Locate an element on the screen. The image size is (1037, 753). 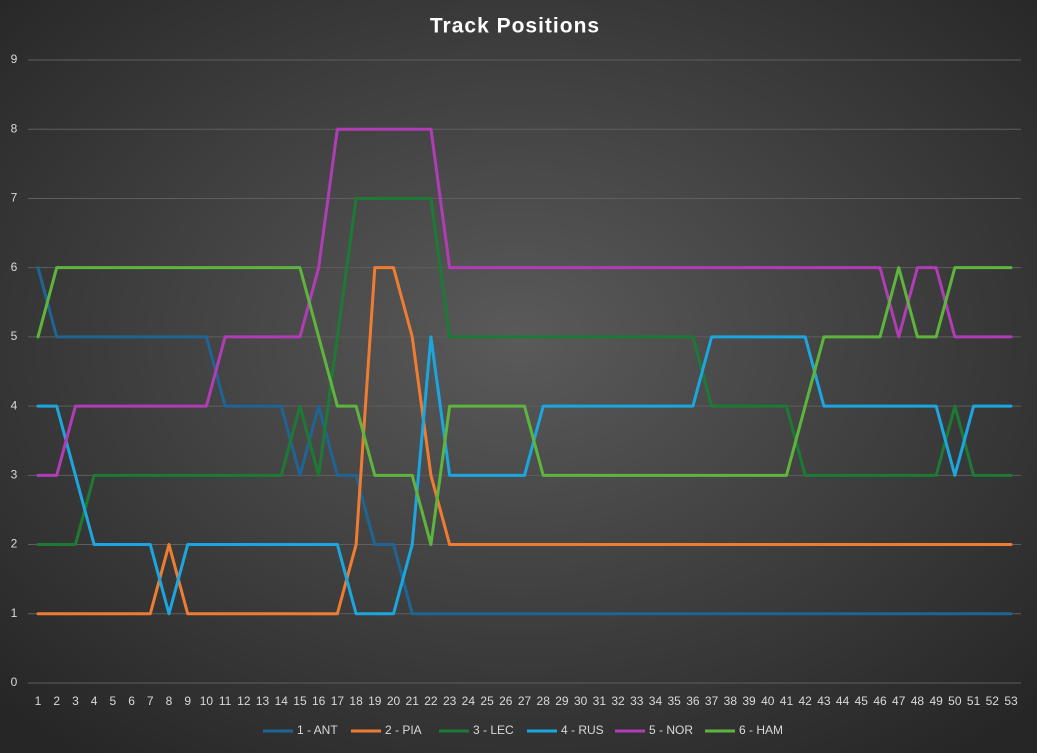
x-tick-label: 24 is located at coordinates (469, 701).